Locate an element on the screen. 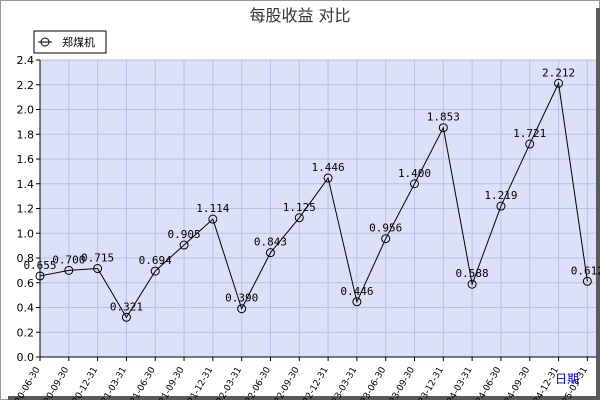 The height and width of the screenshot is (400, 600). frame-shadow-bottom is located at coordinates (304, 398).